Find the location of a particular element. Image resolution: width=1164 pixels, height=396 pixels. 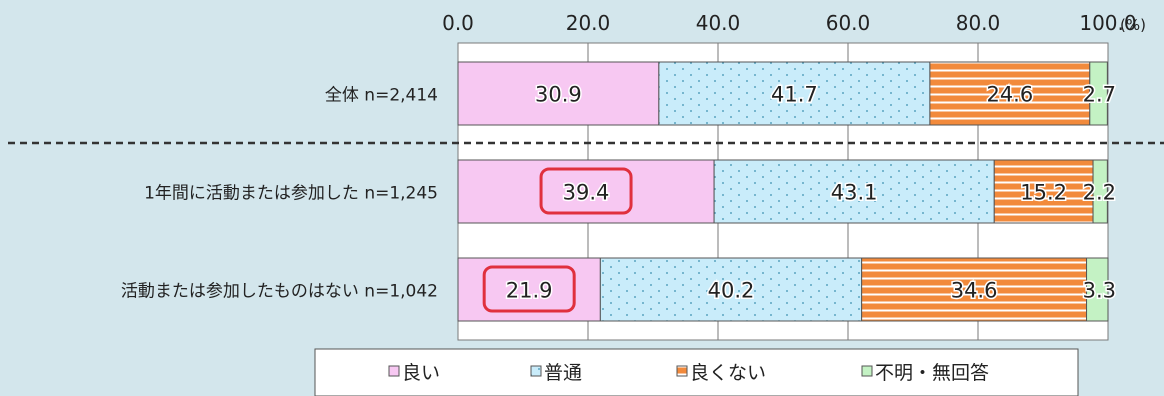

x-tick-label: 20.0 is located at coordinates (588, 23).